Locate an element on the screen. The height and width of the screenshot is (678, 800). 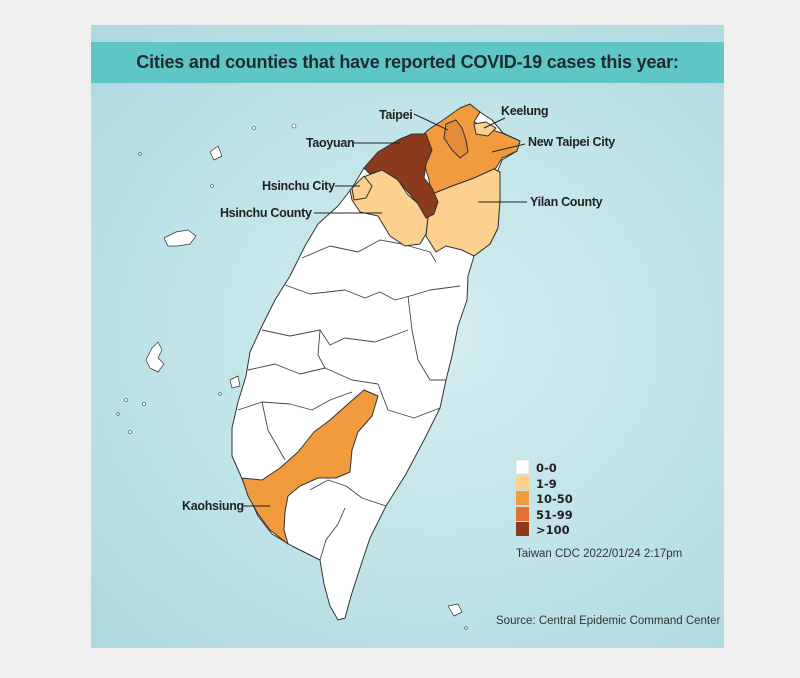
region-new-taipei is located at coordinates (469, 149).